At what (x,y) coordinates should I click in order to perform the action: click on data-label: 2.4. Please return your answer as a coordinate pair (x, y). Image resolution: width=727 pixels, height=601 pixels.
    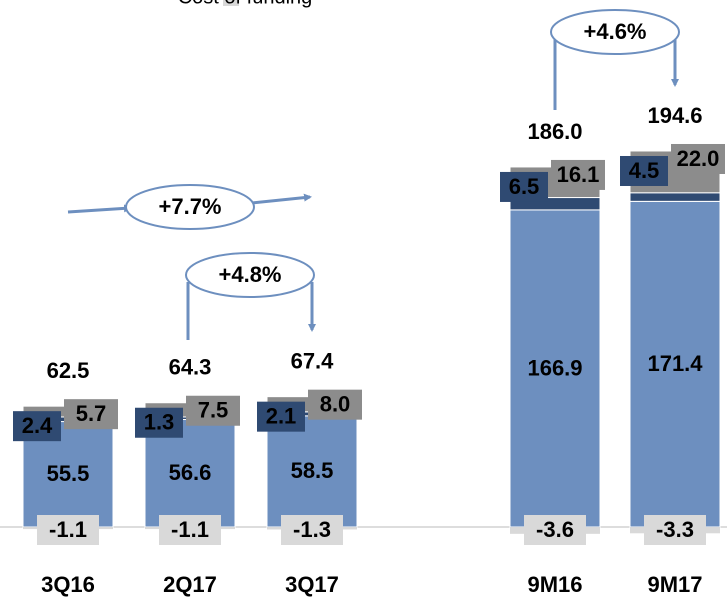
    Looking at the image, I should click on (37, 425).